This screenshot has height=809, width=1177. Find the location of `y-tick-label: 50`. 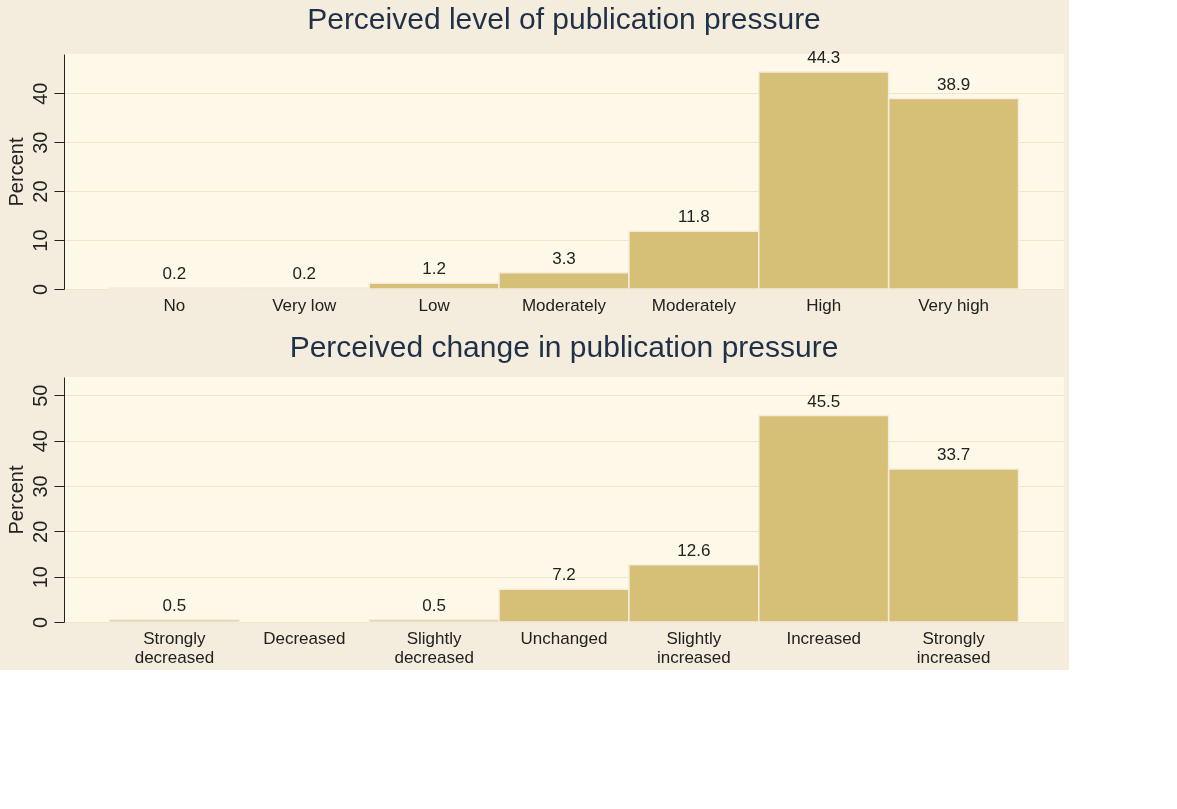

y-tick-label: 50 is located at coordinates (39, 395).